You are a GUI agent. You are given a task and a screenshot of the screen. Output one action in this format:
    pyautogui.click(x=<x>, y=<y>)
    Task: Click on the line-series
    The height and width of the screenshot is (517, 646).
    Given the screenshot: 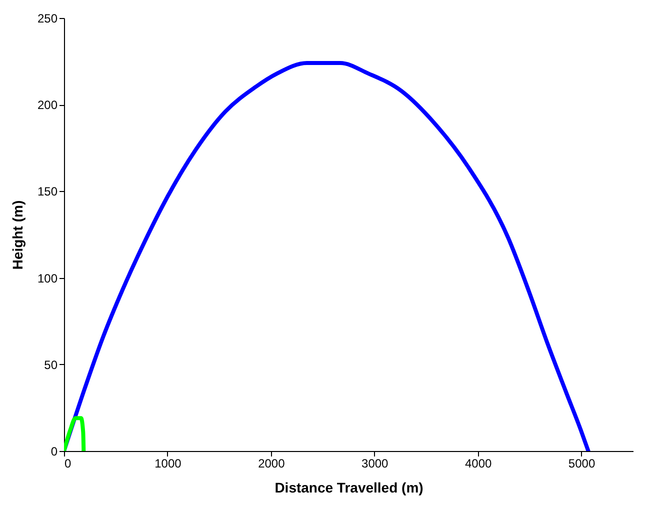 What is the action you would take?
    pyautogui.click(x=75, y=433)
    